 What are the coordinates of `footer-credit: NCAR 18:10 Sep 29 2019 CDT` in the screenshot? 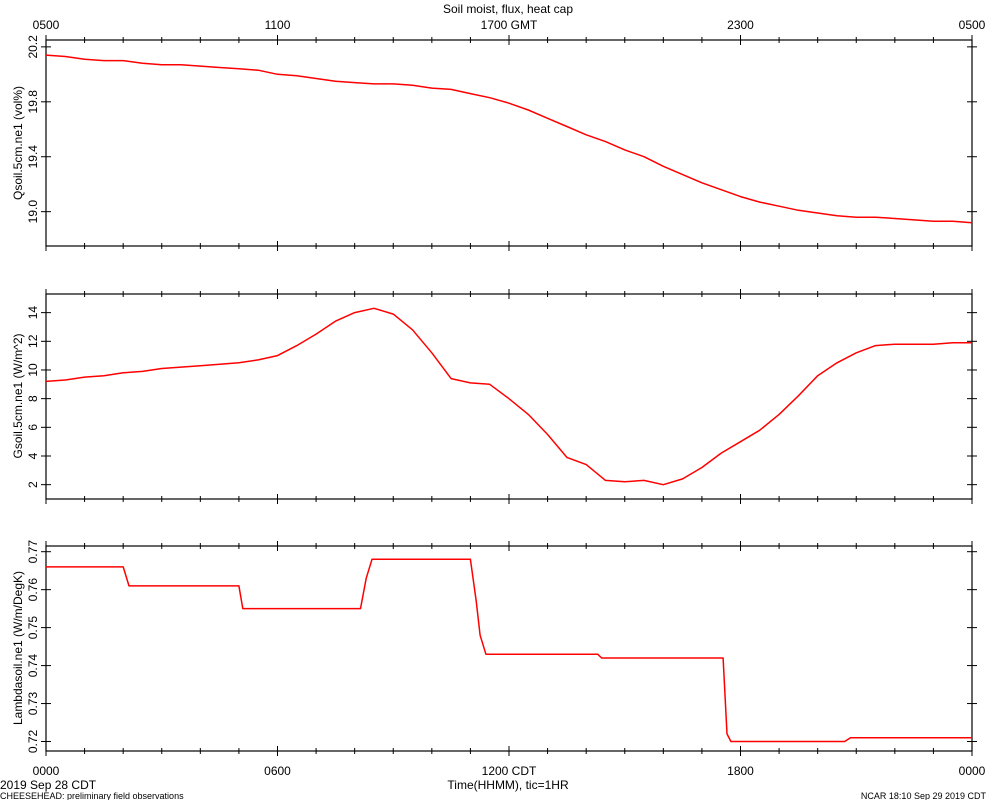 It's located at (924, 795).